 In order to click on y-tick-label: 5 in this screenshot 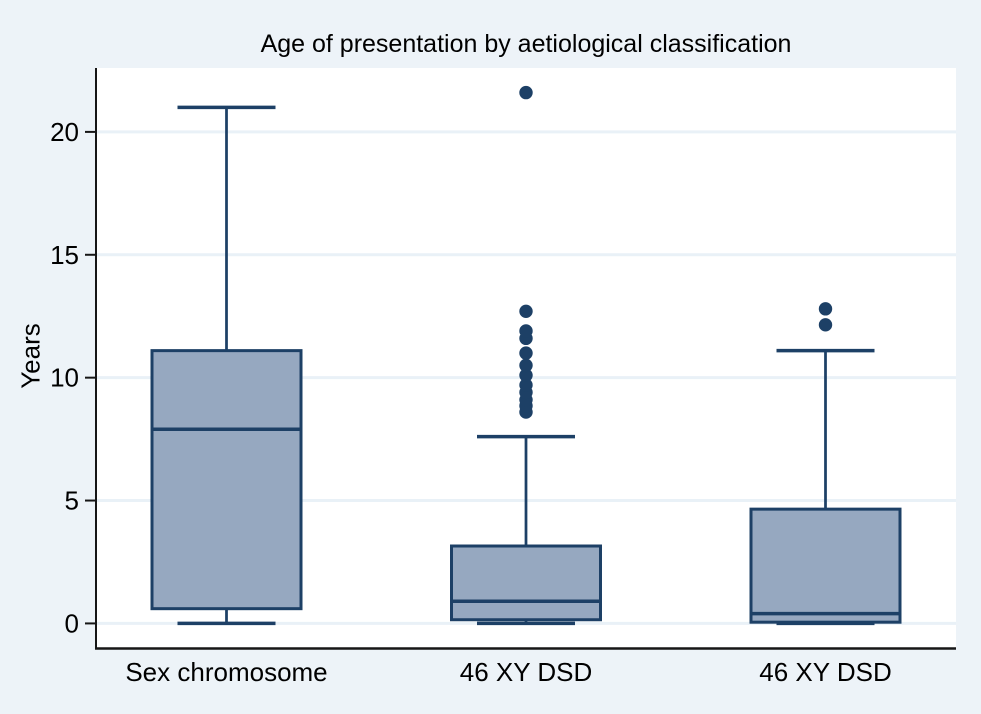, I will do `click(72, 501)`.